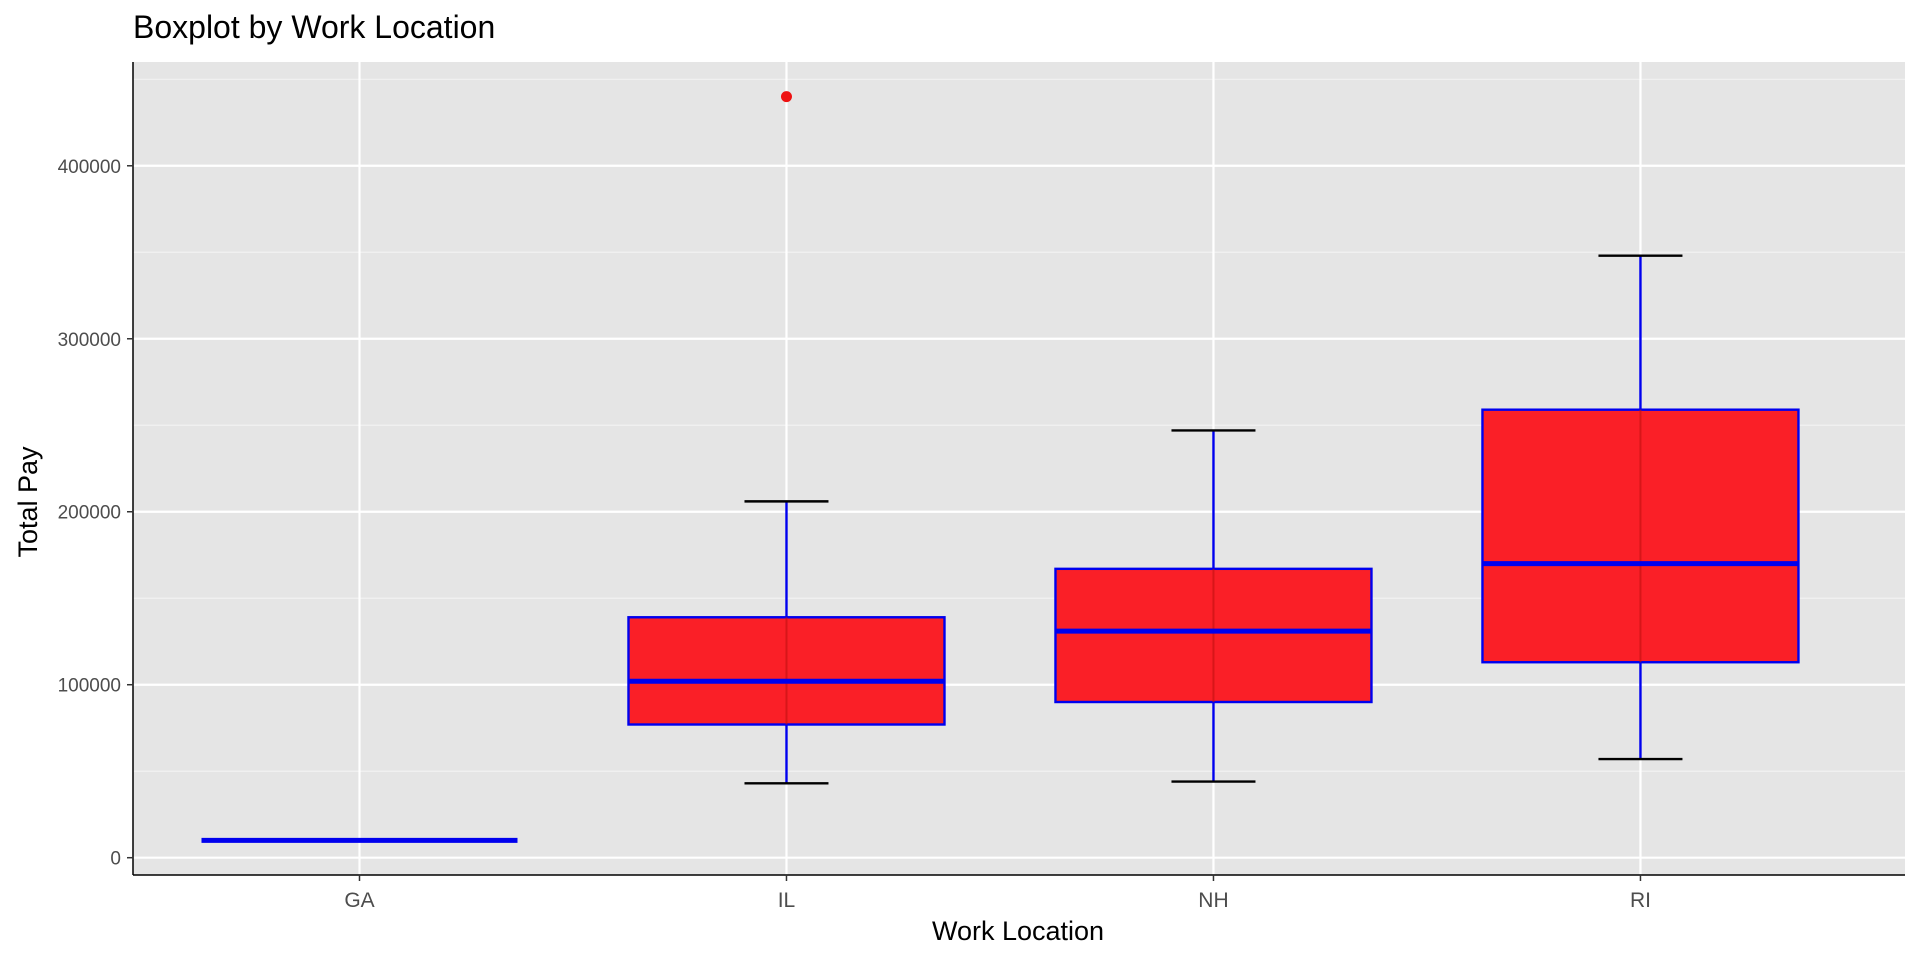 This screenshot has width=1920, height=960. Describe the element at coordinates (89, 686) in the screenshot. I see `y-tick-label: 100000` at that location.